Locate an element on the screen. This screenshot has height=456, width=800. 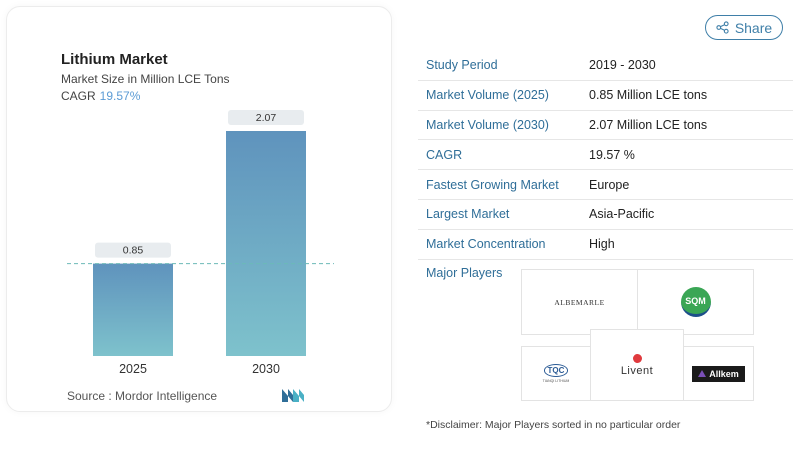
info-label: Market Volume (2025) is located at coordinates (487, 95).